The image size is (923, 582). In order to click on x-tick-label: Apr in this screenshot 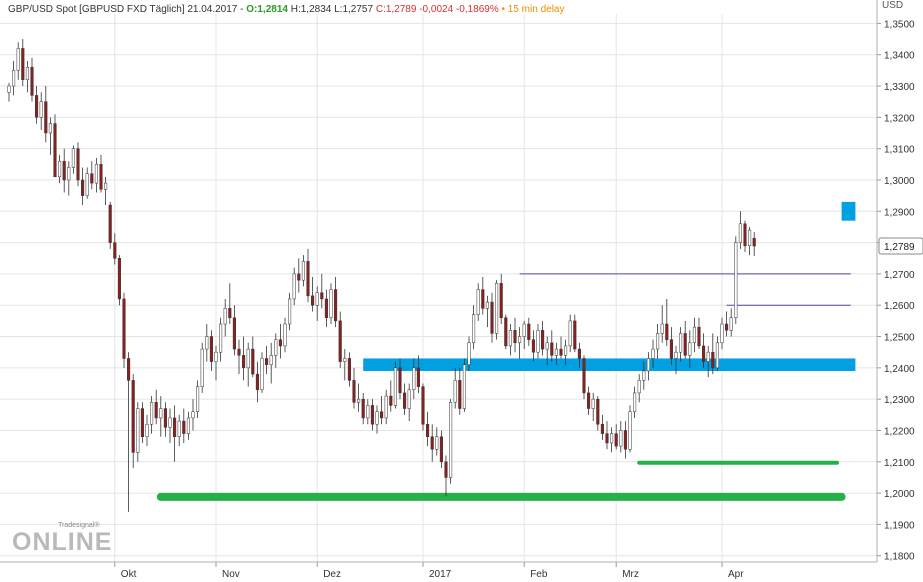, I will do `click(736, 574)`.